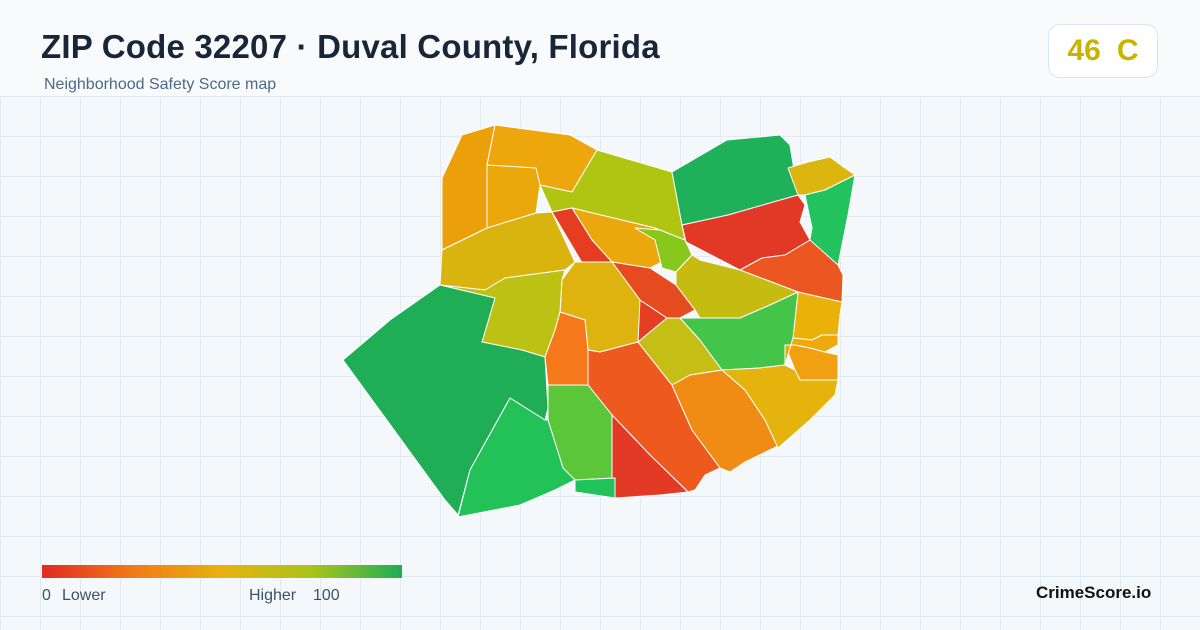 The height and width of the screenshot is (630, 1200). I want to click on page-subtitle: Neighborhood Safety Score map, so click(160, 84).